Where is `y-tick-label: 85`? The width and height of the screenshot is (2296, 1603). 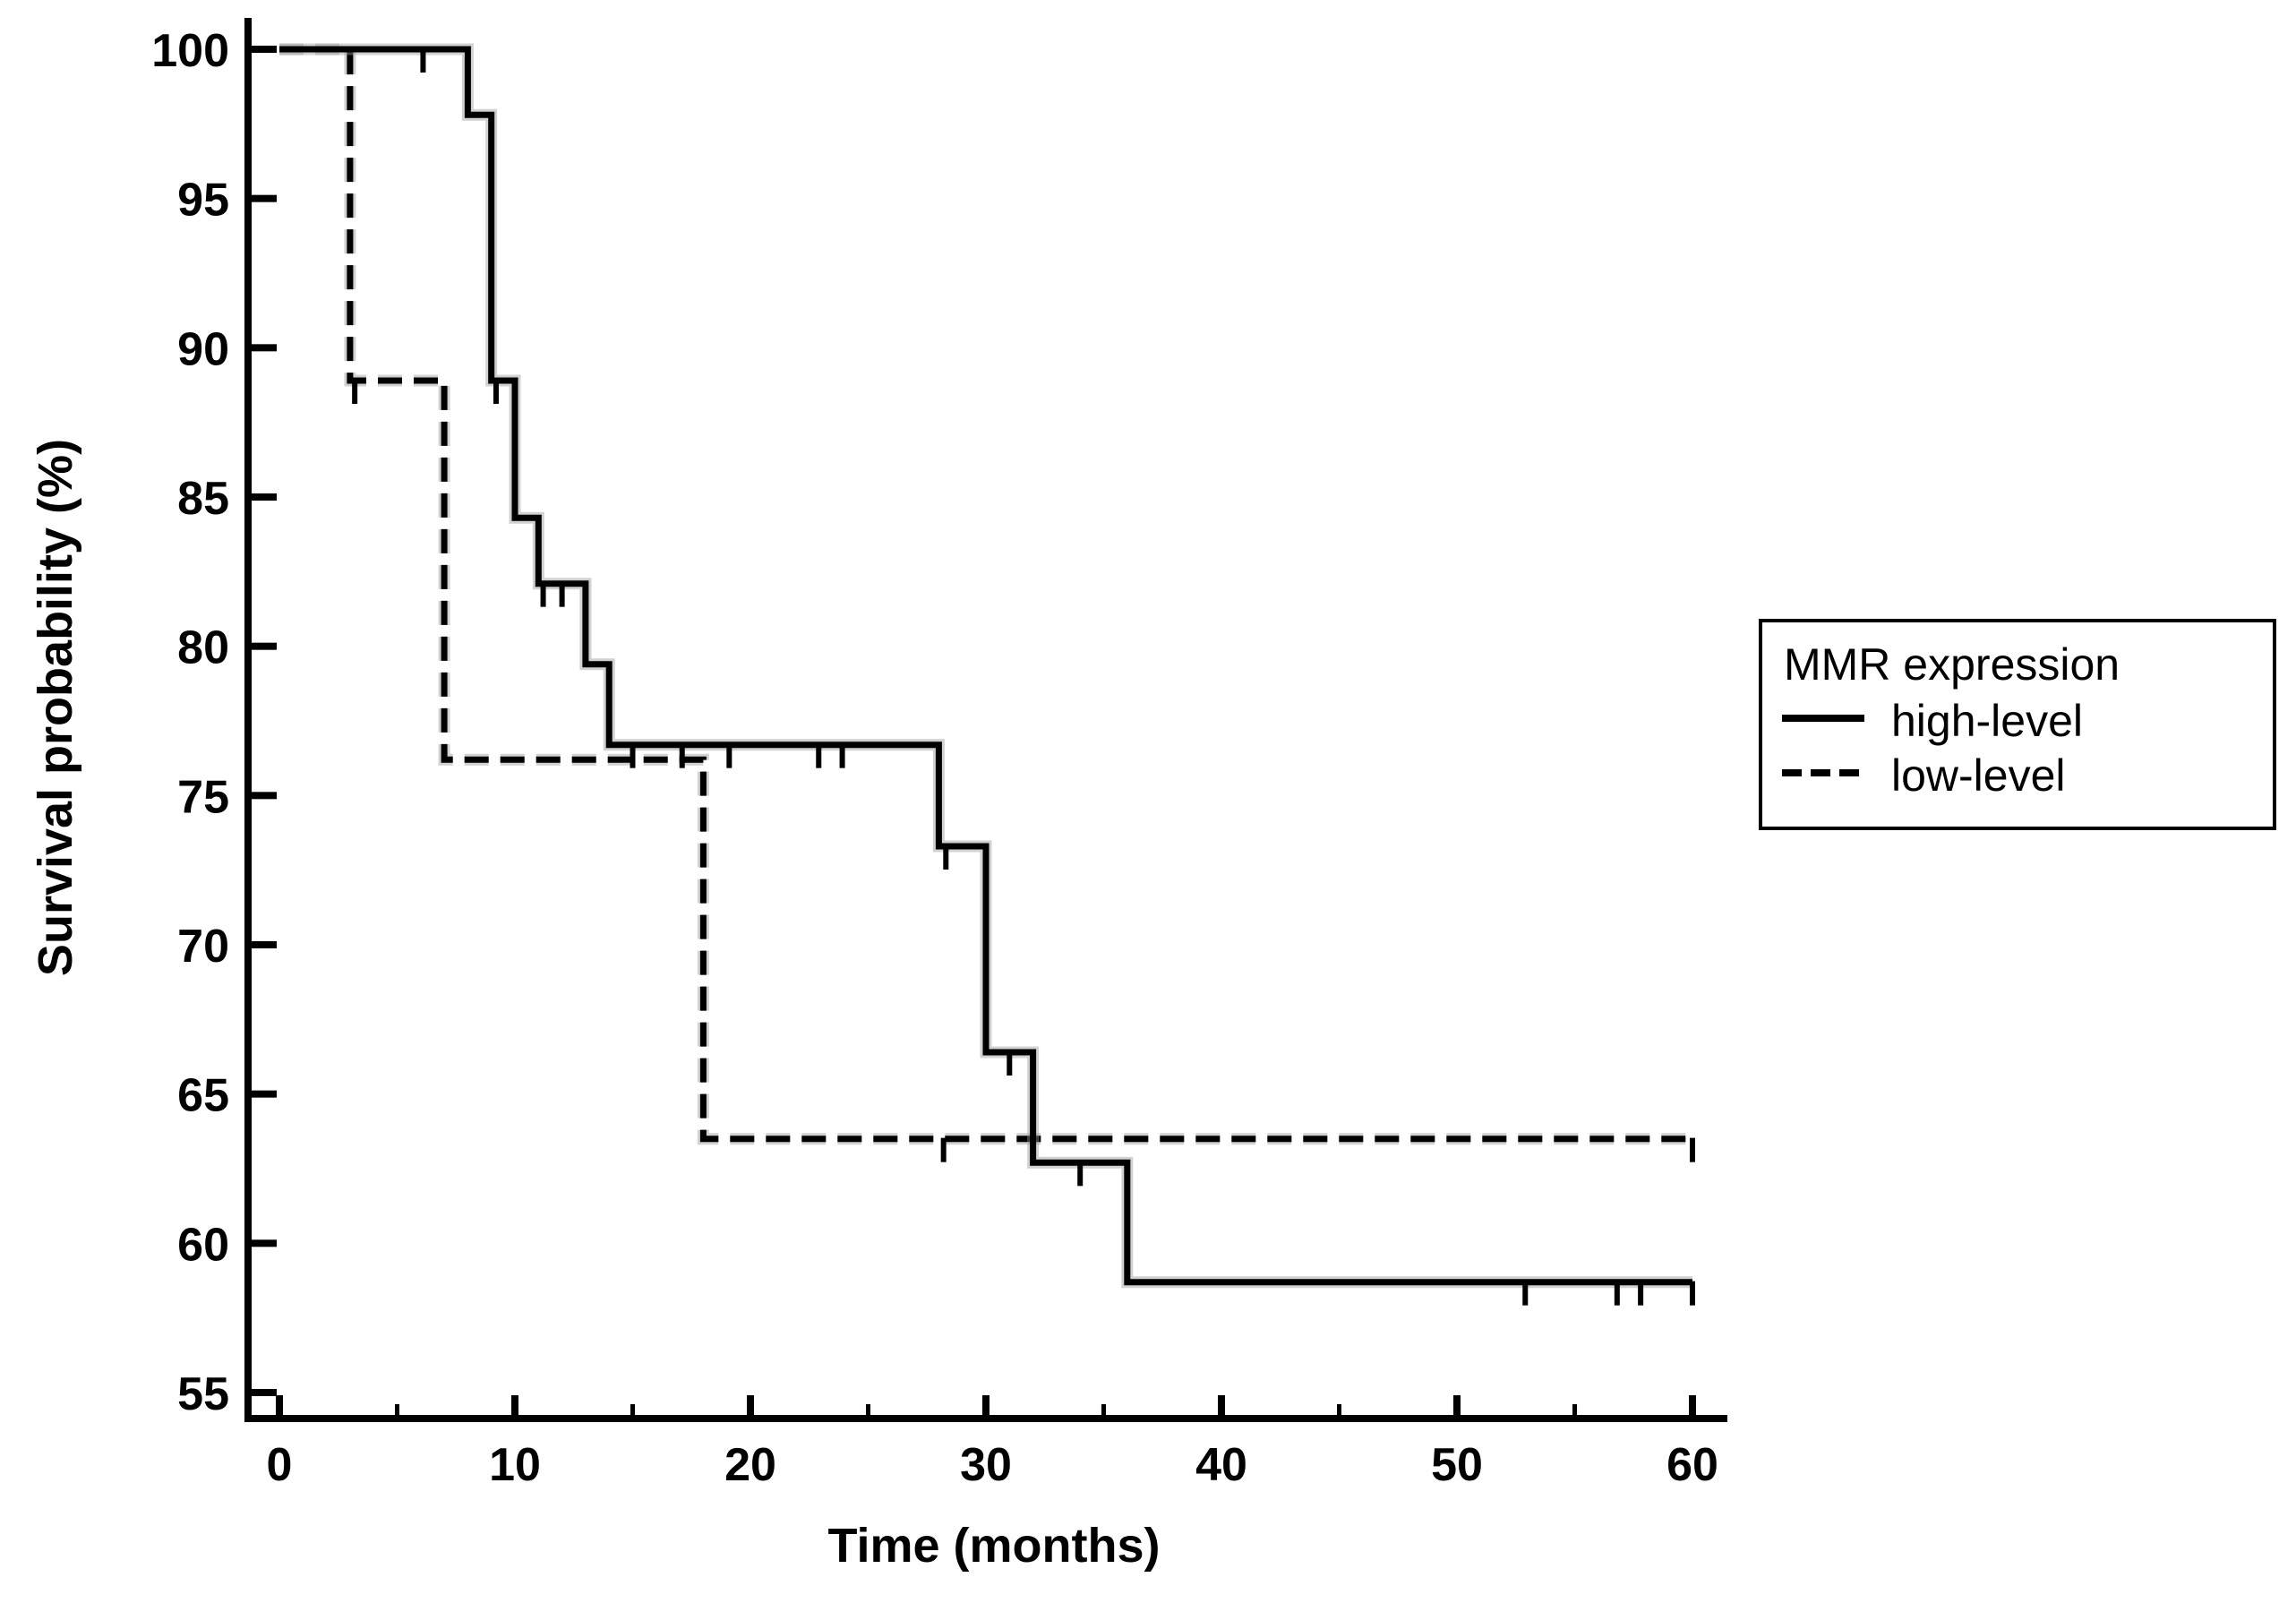
y-tick-label: 85 is located at coordinates (203, 499).